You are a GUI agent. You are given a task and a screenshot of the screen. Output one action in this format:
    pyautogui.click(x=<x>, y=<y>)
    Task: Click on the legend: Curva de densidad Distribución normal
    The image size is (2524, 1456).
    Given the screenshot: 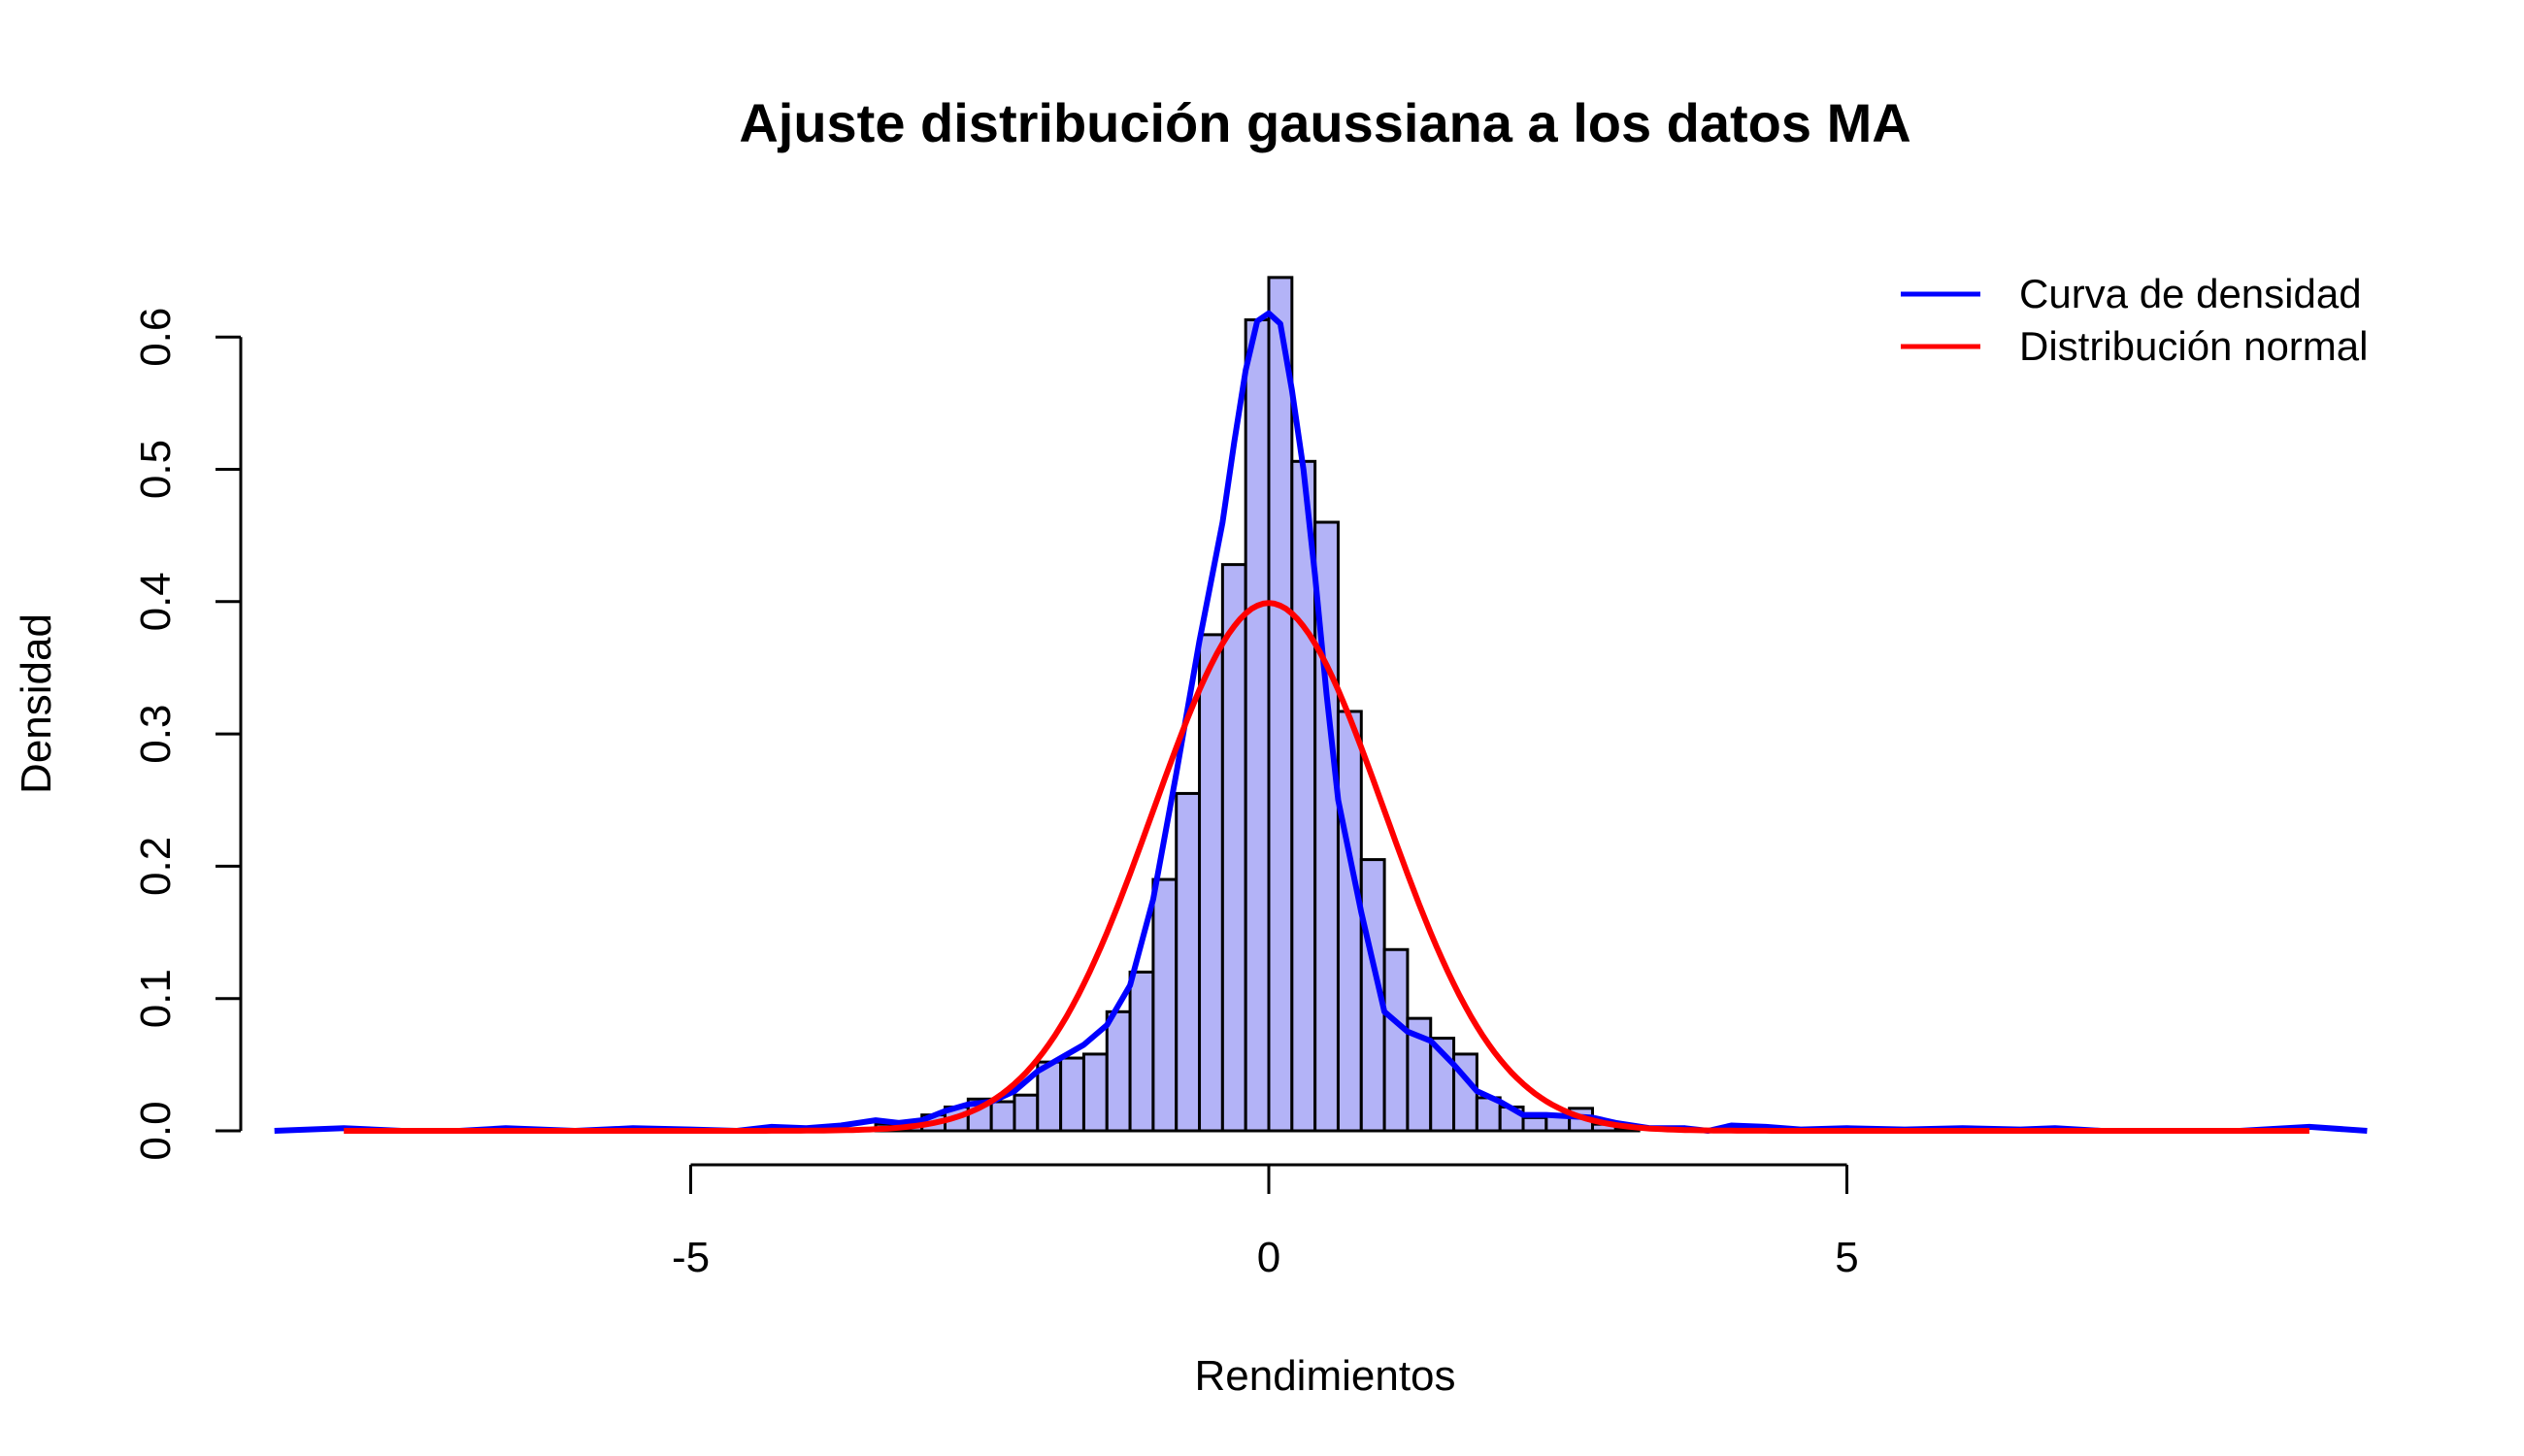 What is the action you would take?
    pyautogui.click(x=2134, y=320)
    